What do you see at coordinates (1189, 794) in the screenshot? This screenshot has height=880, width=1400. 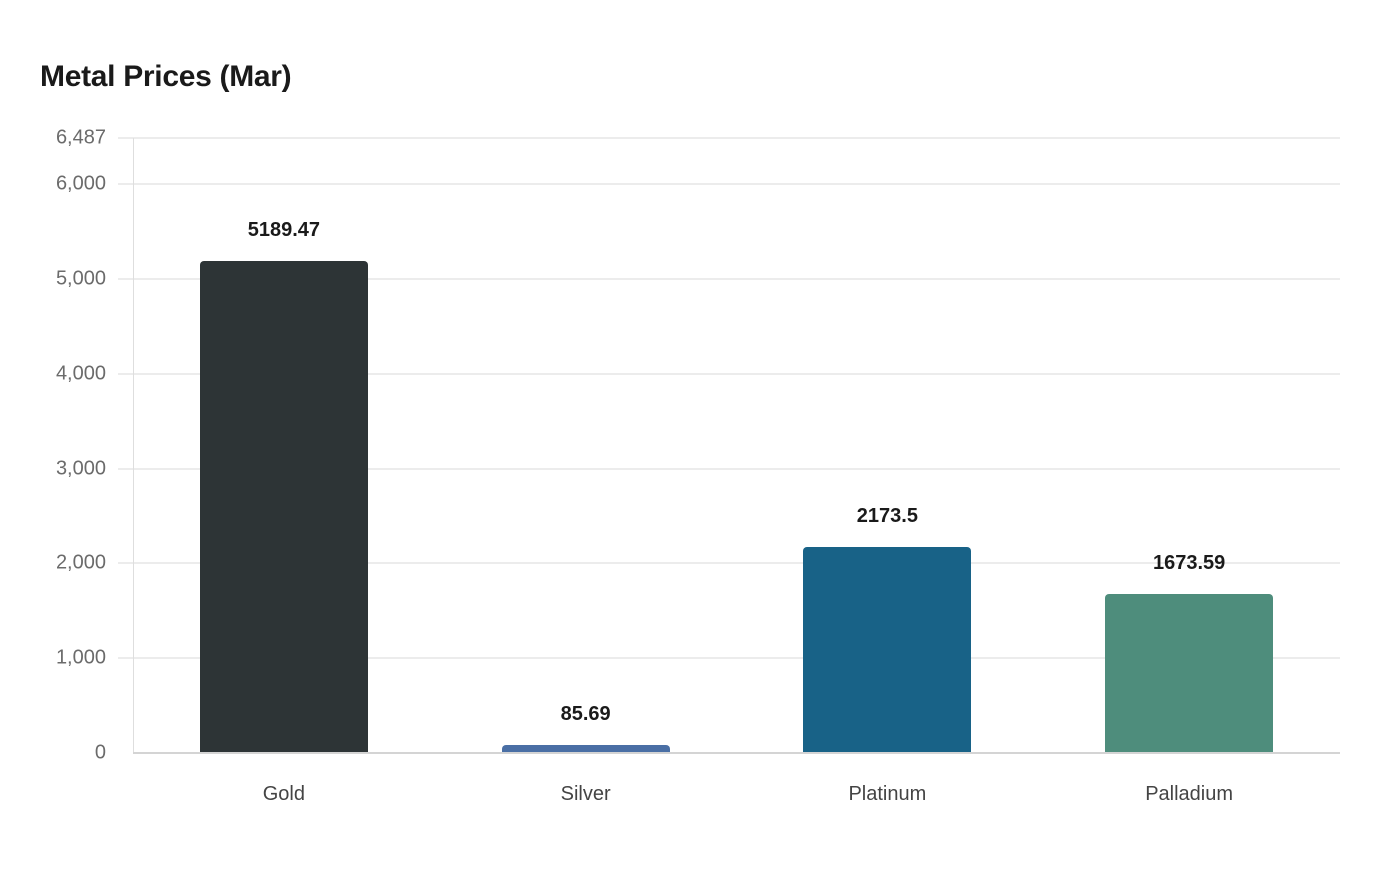 I see `x-tick-label: Palladium` at bounding box center [1189, 794].